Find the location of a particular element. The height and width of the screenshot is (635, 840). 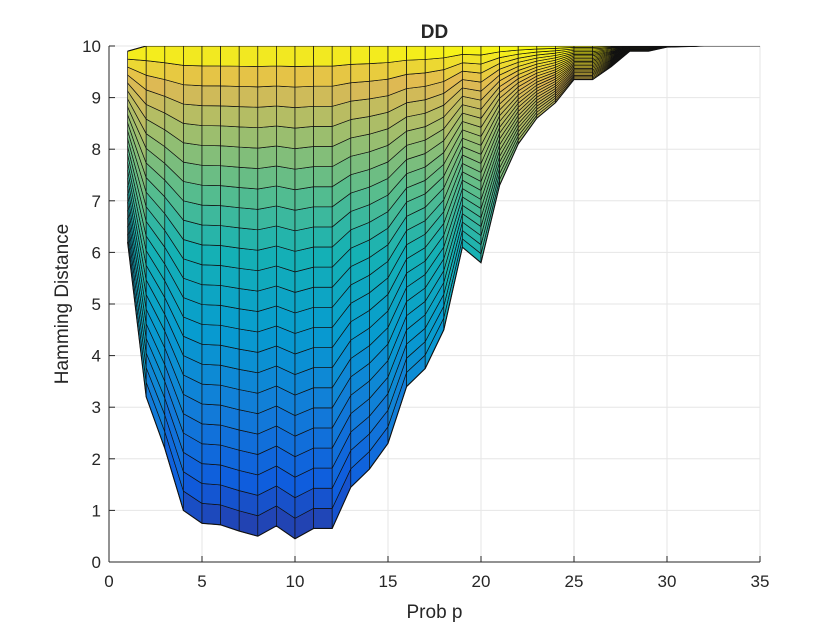

x-tick-label: 15 is located at coordinates (388, 581).